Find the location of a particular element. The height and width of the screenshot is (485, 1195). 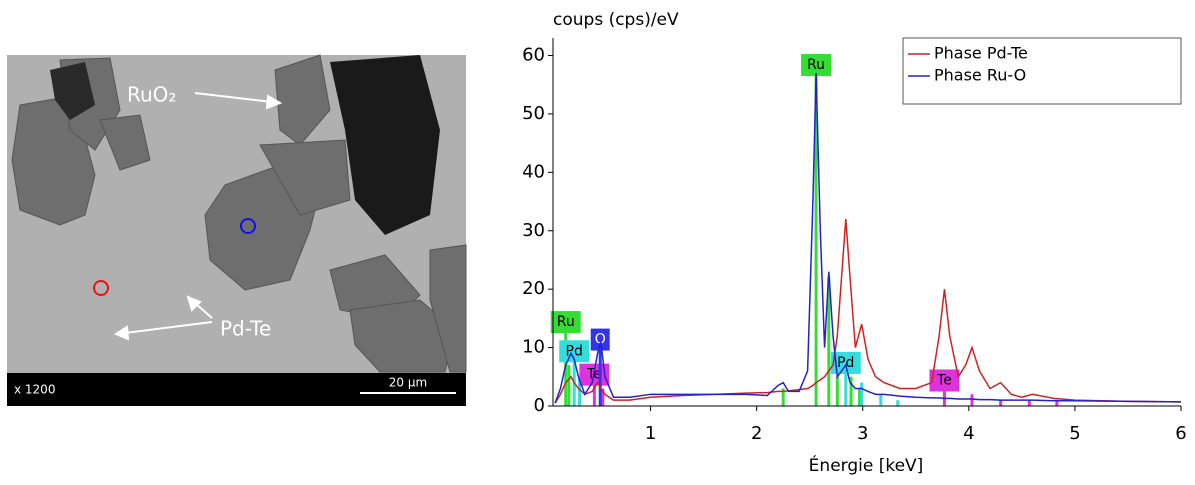

y-tick-label: 10 is located at coordinates (533, 347).